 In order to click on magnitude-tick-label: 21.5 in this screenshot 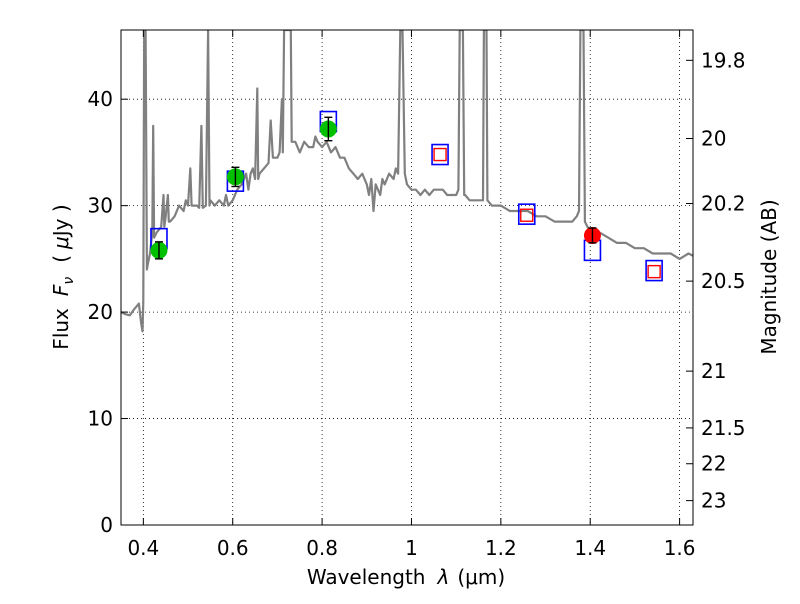, I will do `click(723, 428)`.